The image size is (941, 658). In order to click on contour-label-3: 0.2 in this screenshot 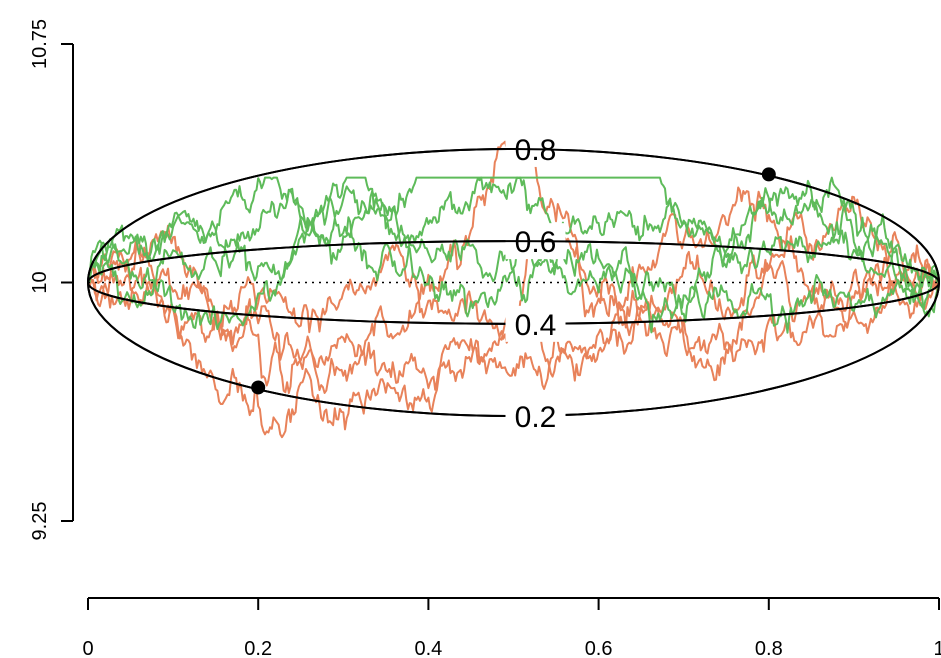, I will do `click(536, 417)`.